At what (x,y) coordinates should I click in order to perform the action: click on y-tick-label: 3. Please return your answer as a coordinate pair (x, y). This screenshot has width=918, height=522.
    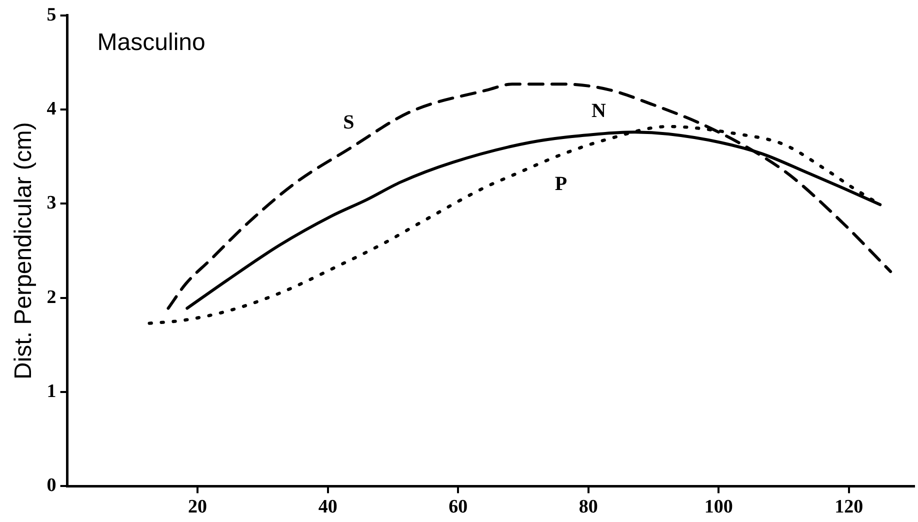
    Looking at the image, I should click on (51, 203).